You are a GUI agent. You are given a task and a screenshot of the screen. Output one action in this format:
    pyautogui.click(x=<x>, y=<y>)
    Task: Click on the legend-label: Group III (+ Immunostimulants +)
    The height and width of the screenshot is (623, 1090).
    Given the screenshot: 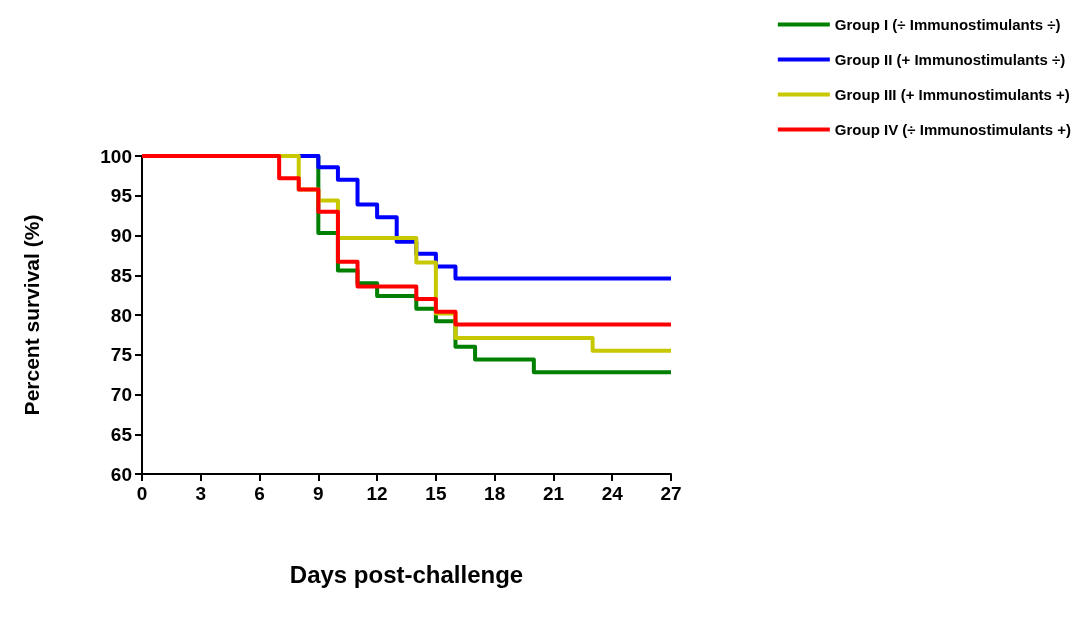 What is the action you would take?
    pyautogui.click(x=952, y=94)
    